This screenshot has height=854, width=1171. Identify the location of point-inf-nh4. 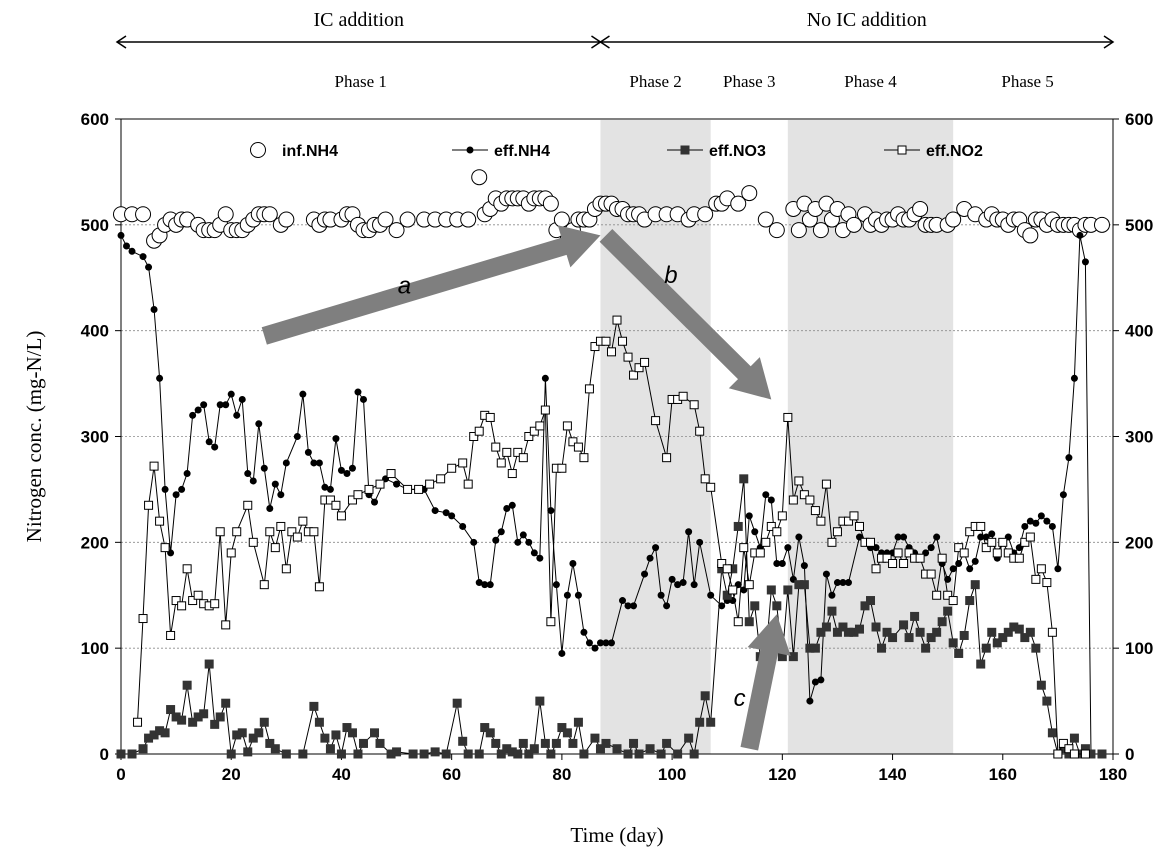
(1101, 224).